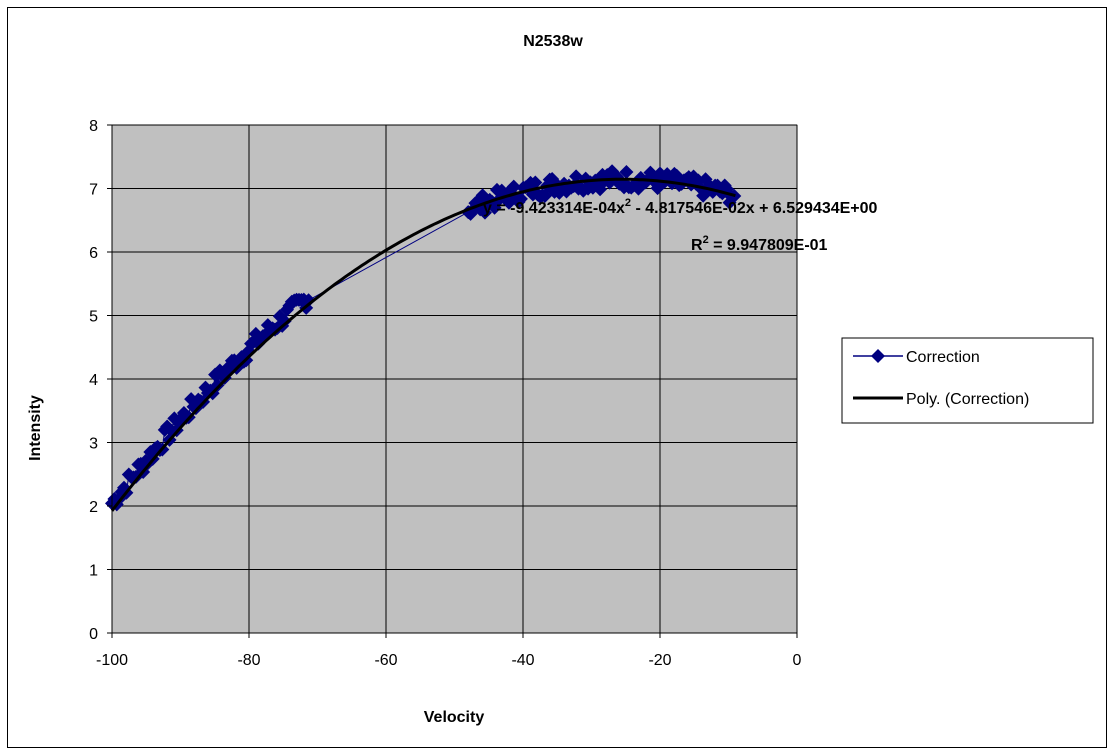 Image resolution: width=1114 pixels, height=755 pixels. I want to click on x-tick-label: -40, so click(522, 660).